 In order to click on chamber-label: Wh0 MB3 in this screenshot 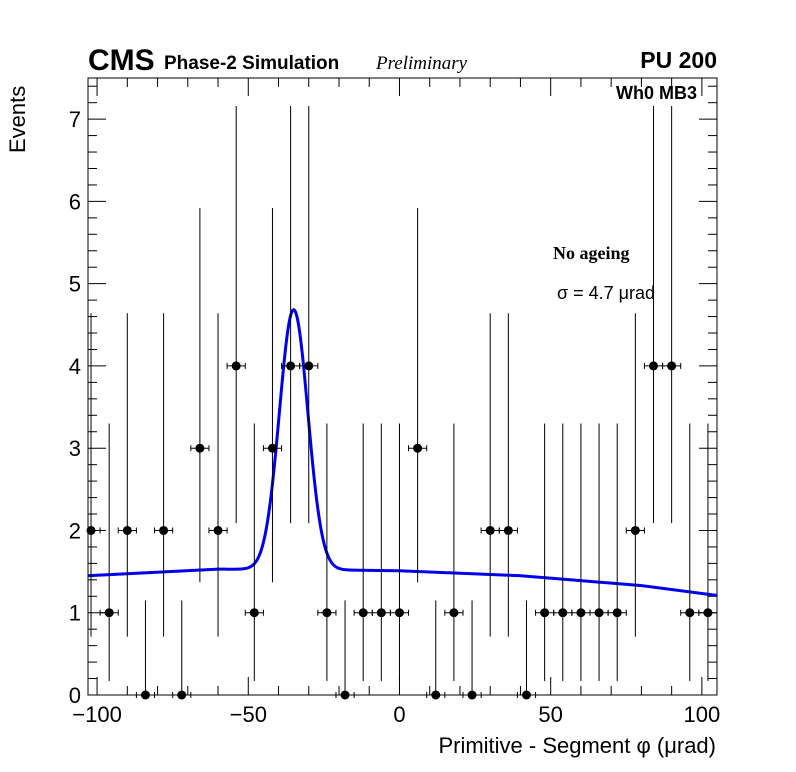, I will do `click(656, 93)`.